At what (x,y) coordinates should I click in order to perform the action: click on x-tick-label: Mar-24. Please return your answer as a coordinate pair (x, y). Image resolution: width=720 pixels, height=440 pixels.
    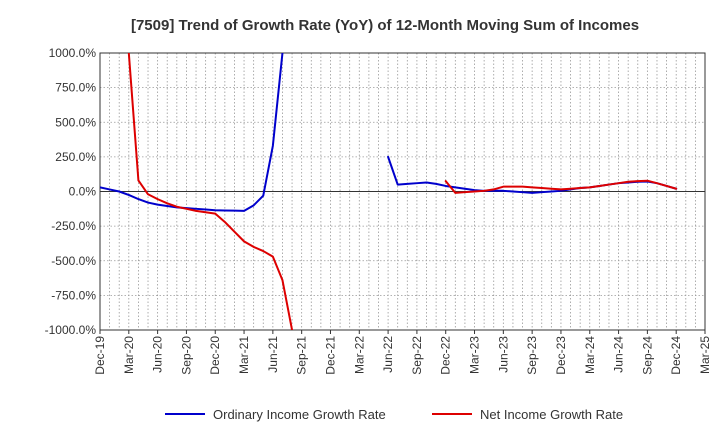
    Looking at the image, I should click on (590, 355).